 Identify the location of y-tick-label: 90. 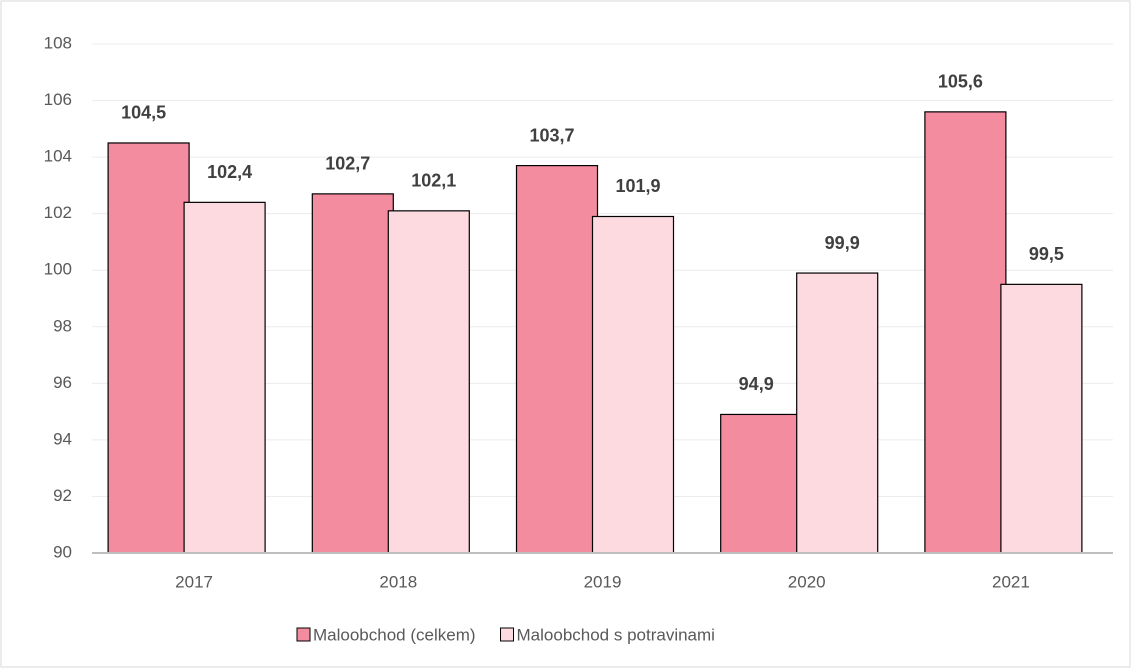
(62, 551).